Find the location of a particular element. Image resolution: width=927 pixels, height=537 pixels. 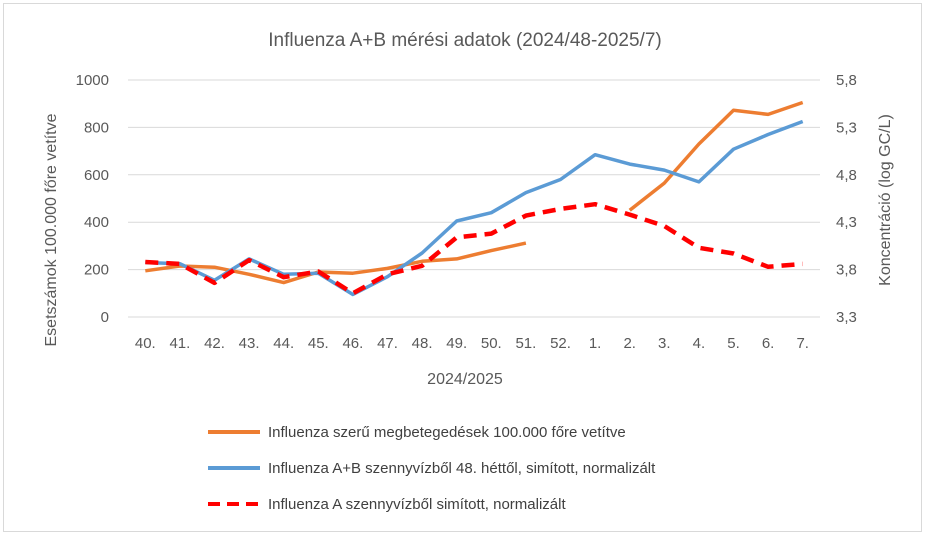

left-tick-label: 400 is located at coordinates (96, 222).